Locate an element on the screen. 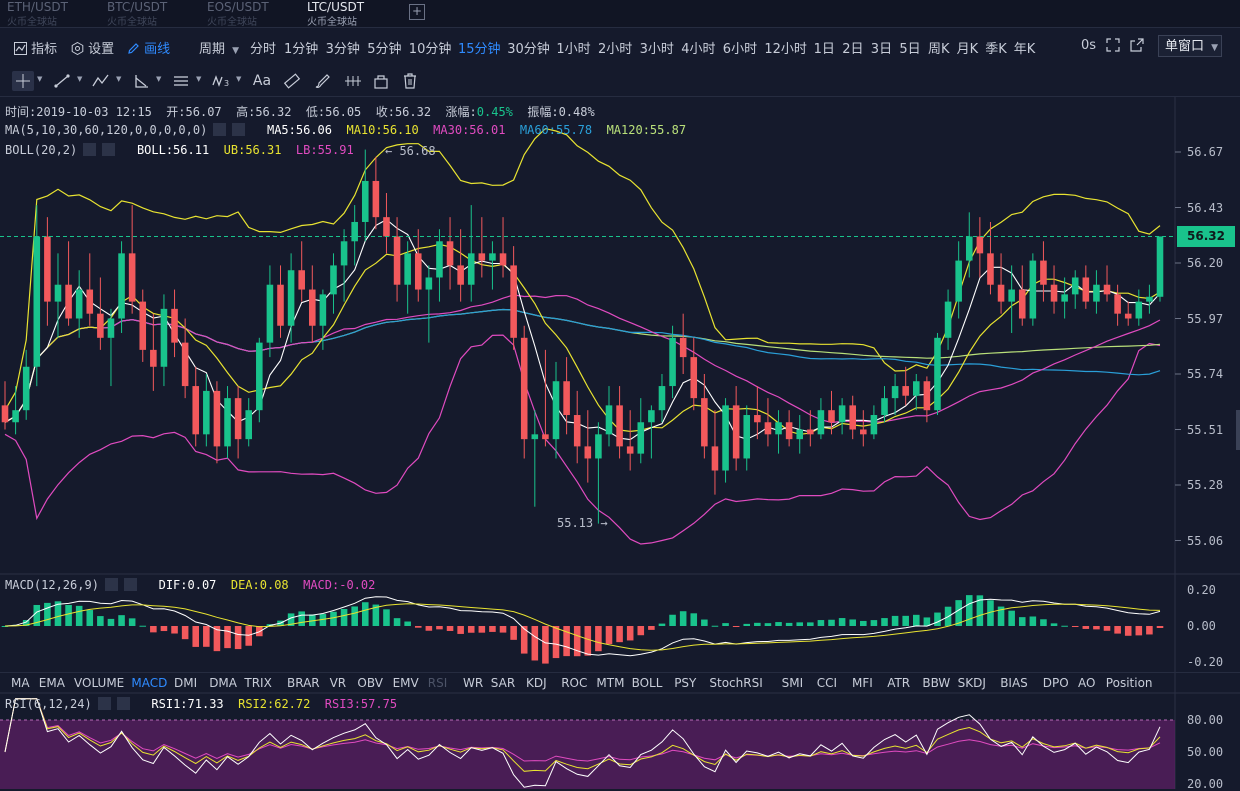 The image size is (1240, 791). indicator-vr: VR is located at coordinates (338, 683).